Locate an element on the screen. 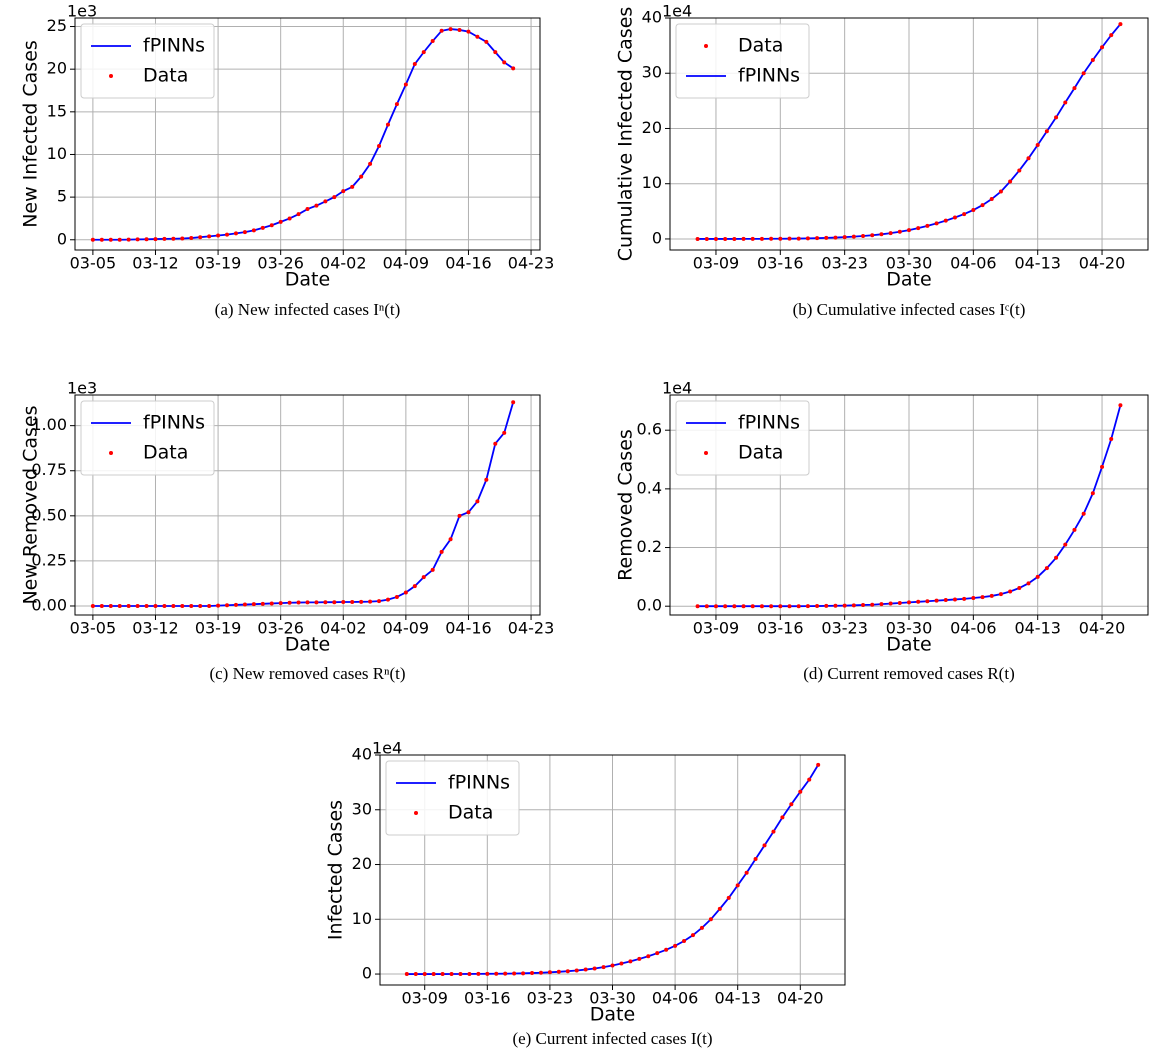 The height and width of the screenshot is (1057, 1151). x-tick-label: 04-13 is located at coordinates (737, 998).